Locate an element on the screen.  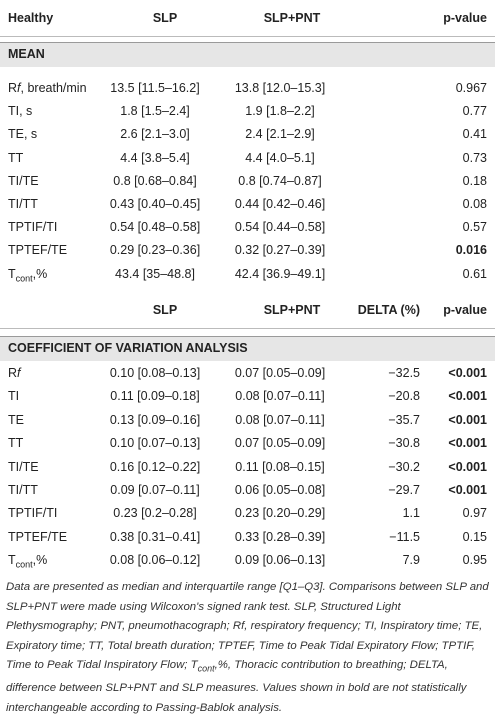
row-label-text: R is located at coordinates (13, 373).